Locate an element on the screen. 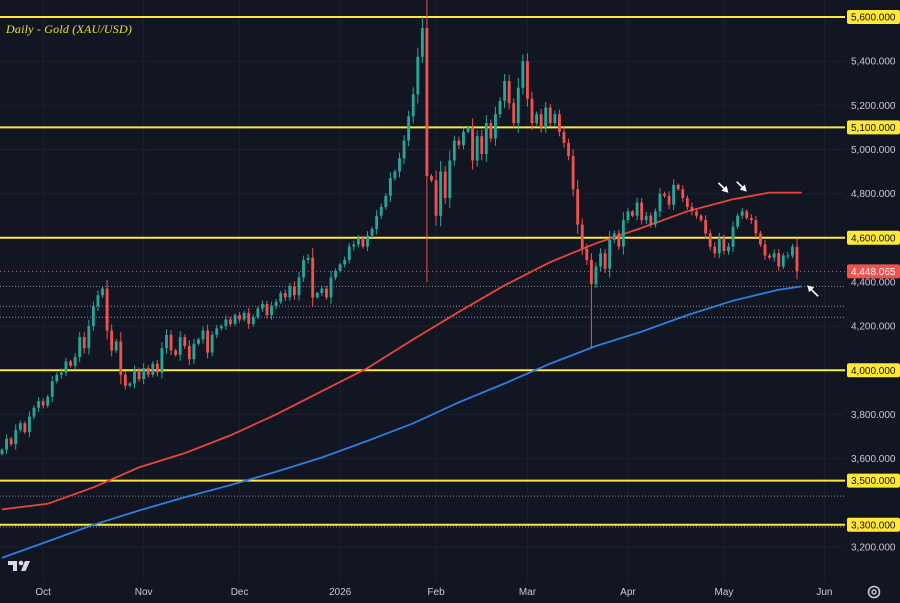  level-price-label: 4,000.000 is located at coordinates (873, 371).